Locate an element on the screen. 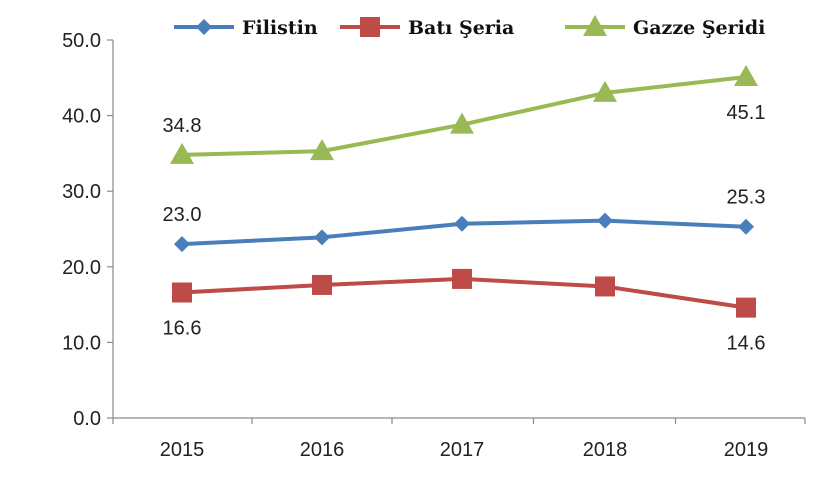  data-label: 14.6 is located at coordinates (746, 344).